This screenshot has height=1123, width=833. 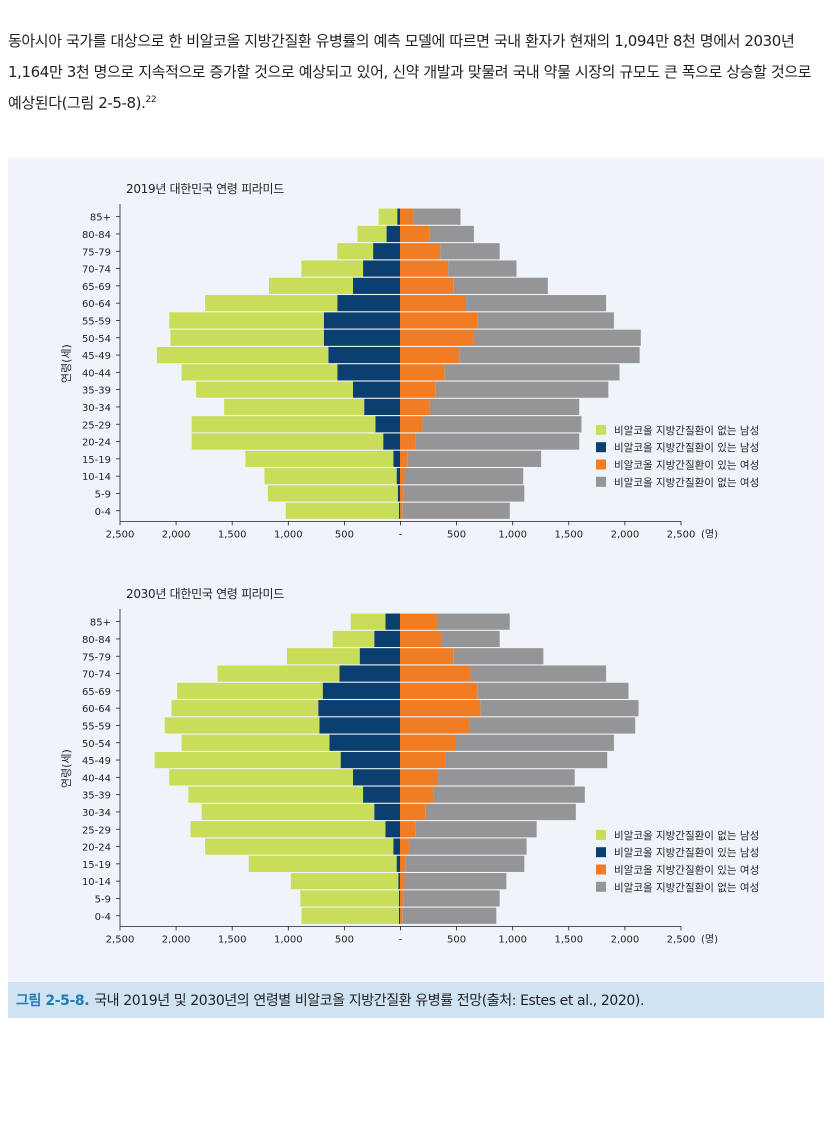 What do you see at coordinates (96, 408) in the screenshot?
I see `age-group-label: 30-34` at bounding box center [96, 408].